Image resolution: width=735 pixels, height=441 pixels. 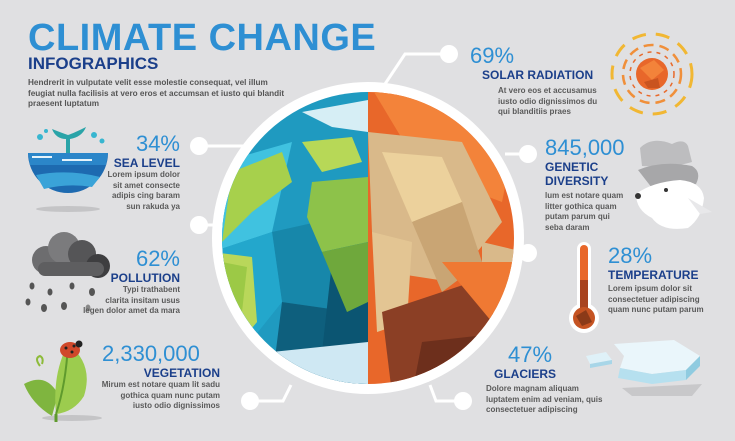 What do you see at coordinates (544, 399) in the screenshot?
I see `glaciers-desc-2: luptatem enim ad veniam, quis` at bounding box center [544, 399].